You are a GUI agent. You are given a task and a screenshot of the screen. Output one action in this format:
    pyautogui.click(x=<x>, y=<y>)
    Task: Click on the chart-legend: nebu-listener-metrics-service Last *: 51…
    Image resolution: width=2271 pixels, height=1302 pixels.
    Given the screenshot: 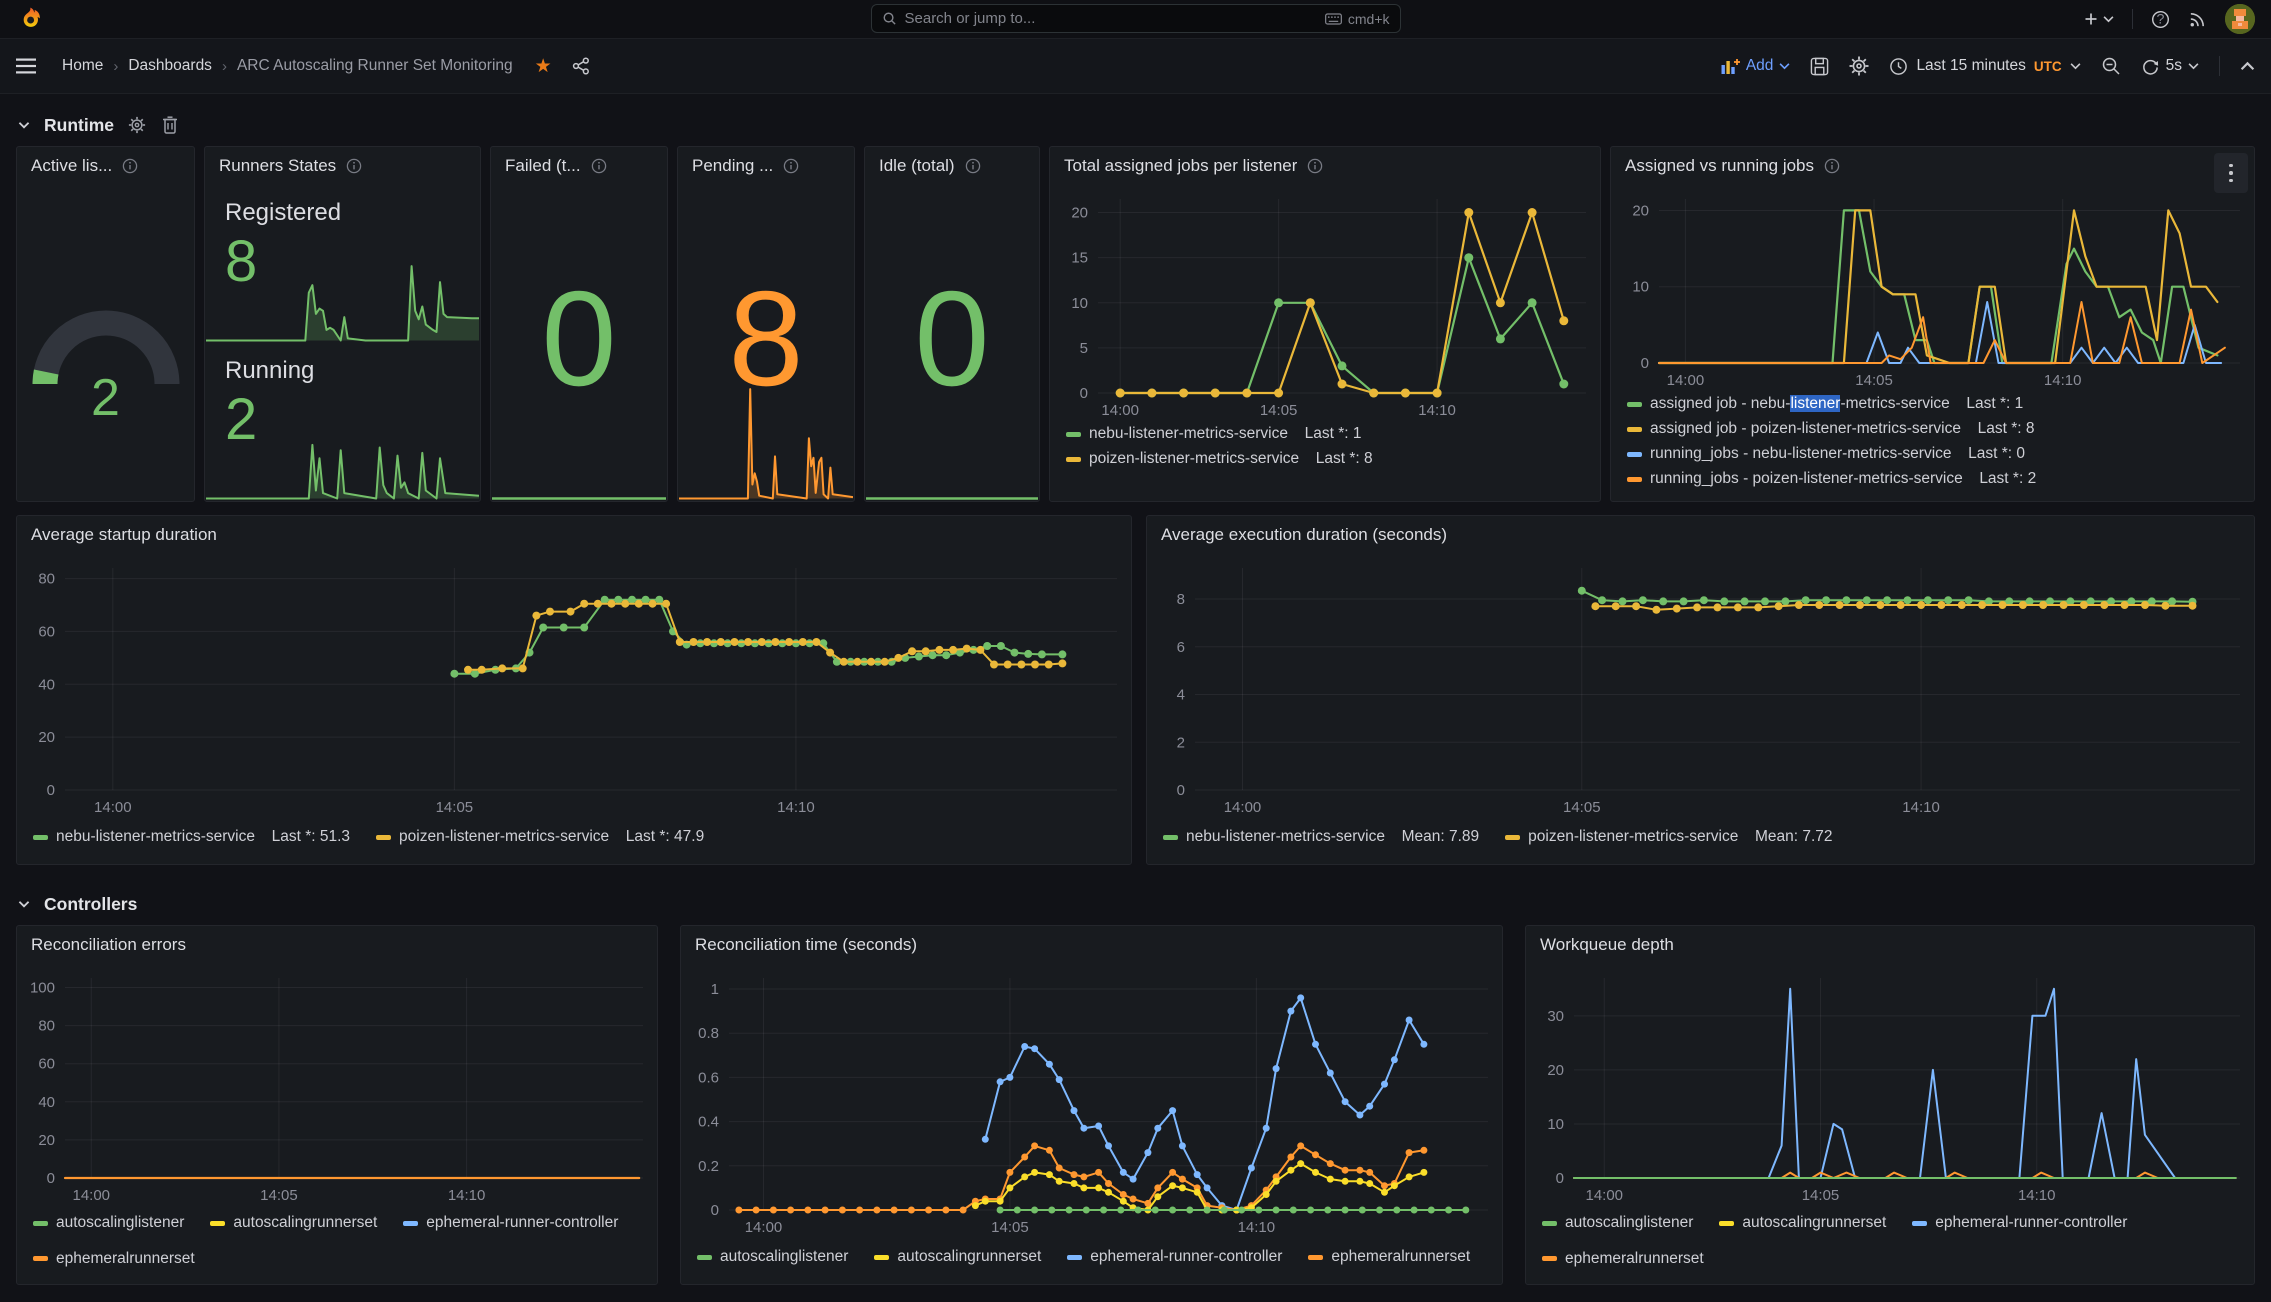 What is the action you would take?
    pyautogui.click(x=574, y=842)
    